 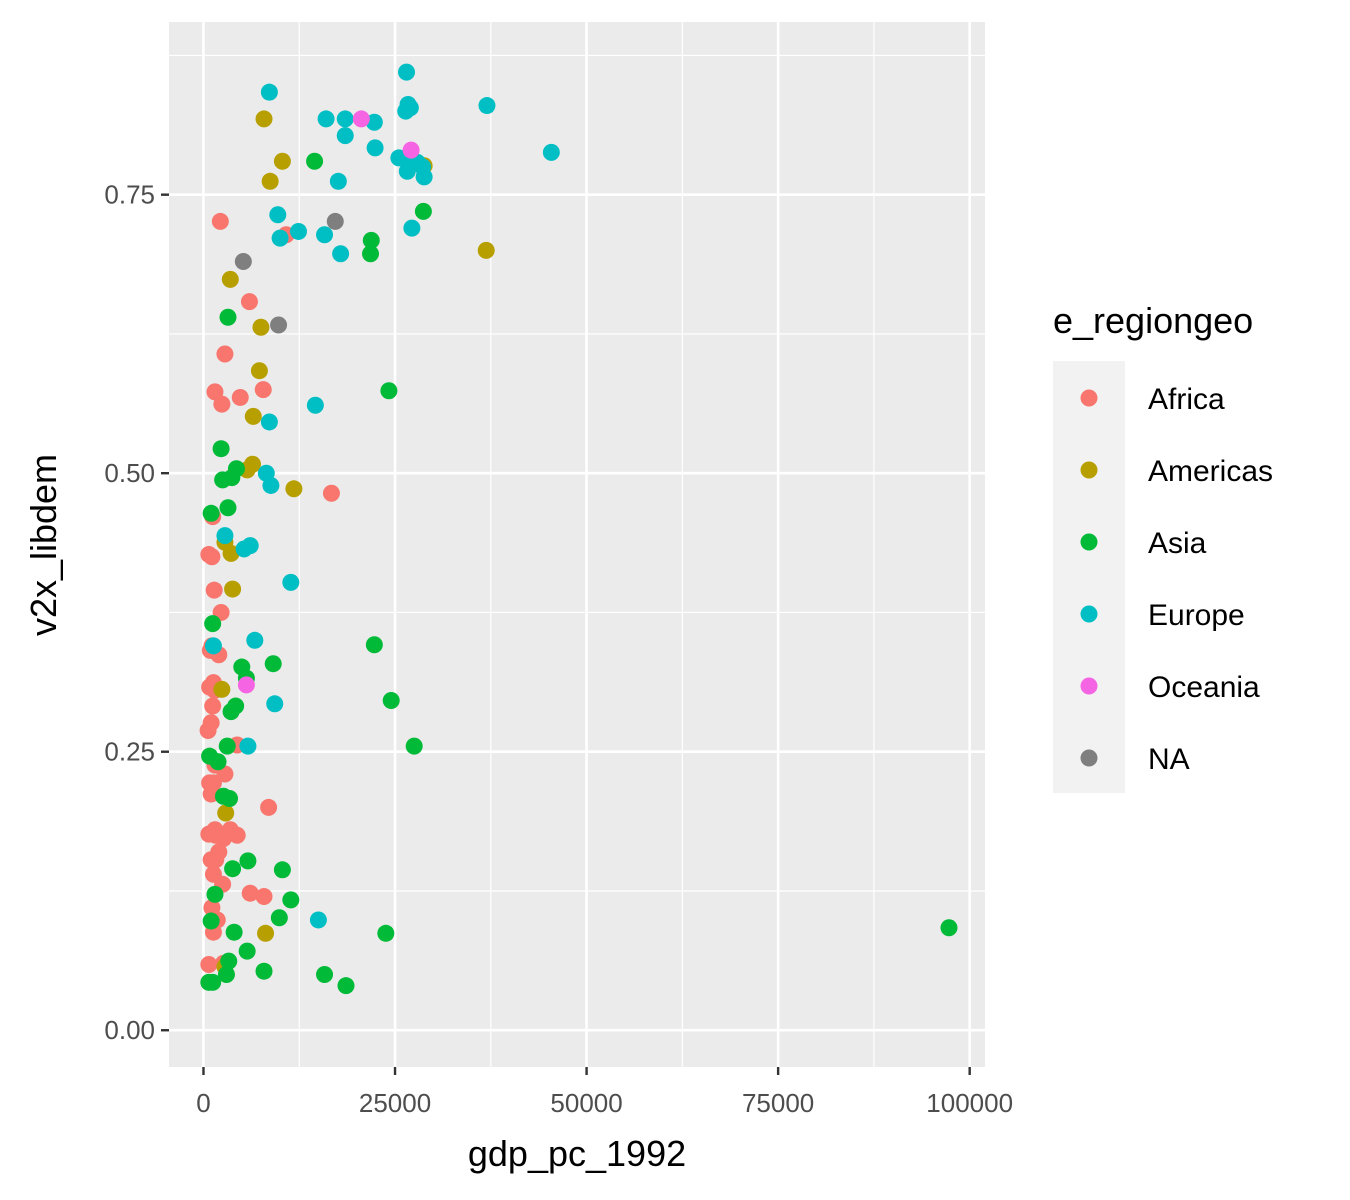 What do you see at coordinates (129, 195) in the screenshot?
I see `y-tick-label: 0.75` at bounding box center [129, 195].